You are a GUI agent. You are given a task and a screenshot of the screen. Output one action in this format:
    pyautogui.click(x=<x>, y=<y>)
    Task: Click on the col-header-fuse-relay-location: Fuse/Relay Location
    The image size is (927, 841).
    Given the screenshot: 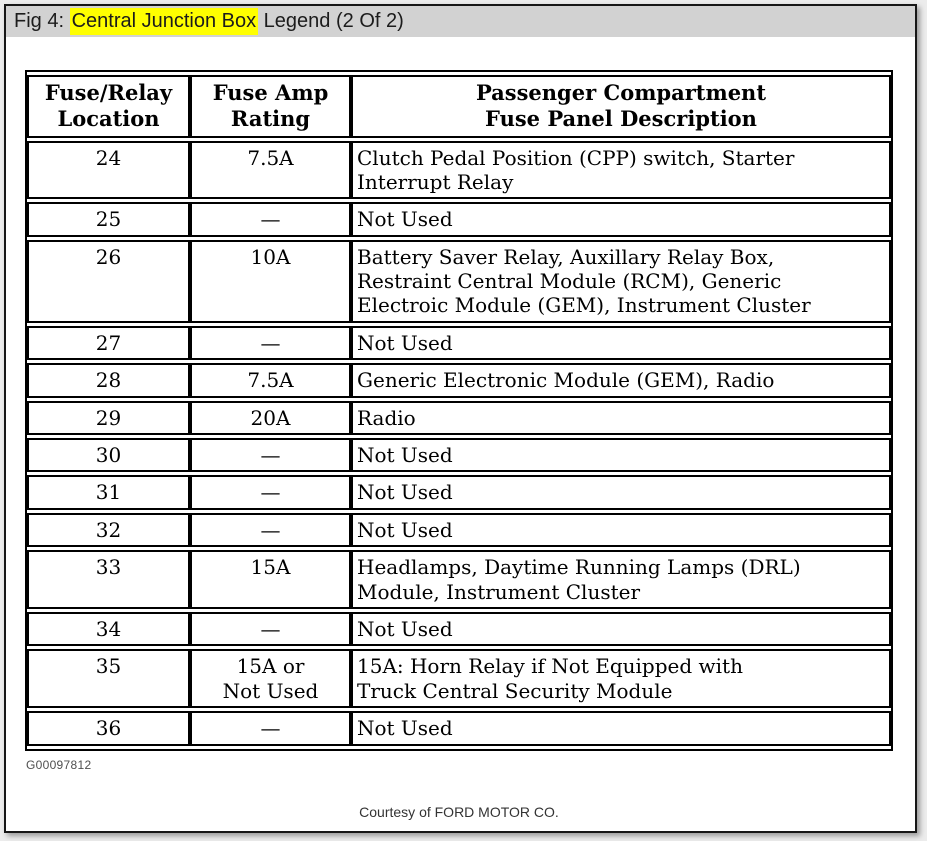 What is the action you would take?
    pyautogui.click(x=108, y=106)
    